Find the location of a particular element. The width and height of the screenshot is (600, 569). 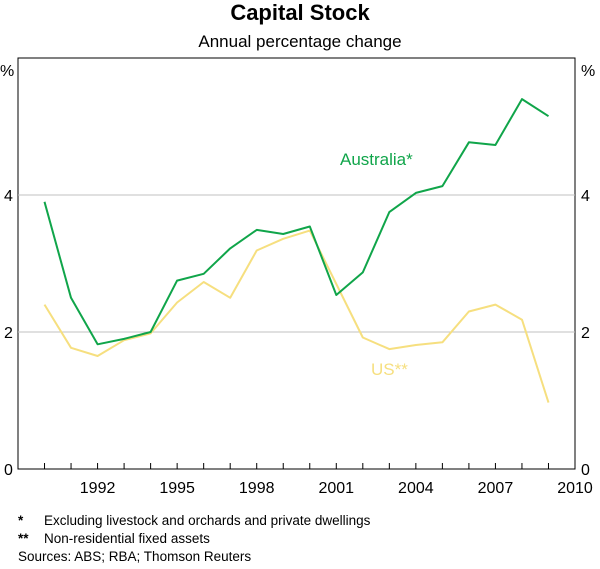

y-tick-label-right: 0 is located at coordinates (585, 470).